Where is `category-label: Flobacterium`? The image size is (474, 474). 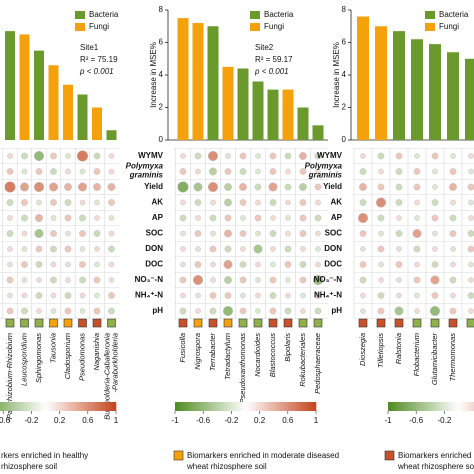 category-label: Flobacterium is located at coordinates (416, 354).